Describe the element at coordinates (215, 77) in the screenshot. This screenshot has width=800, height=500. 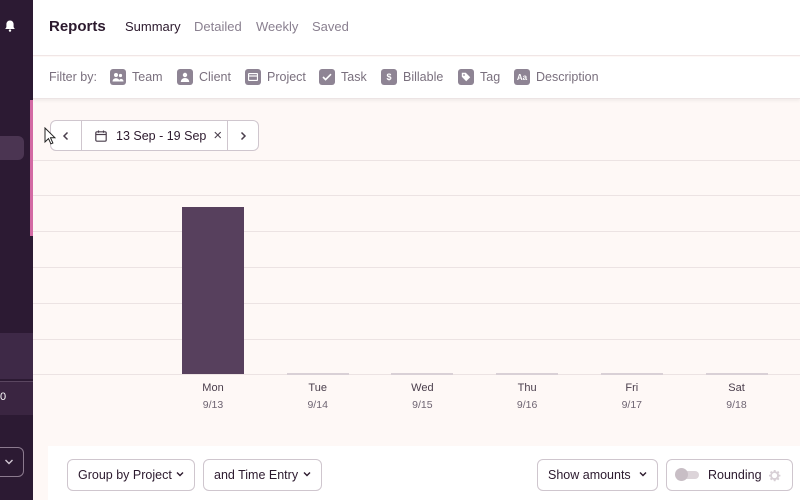
I see `filter-client-label: Client` at that location.